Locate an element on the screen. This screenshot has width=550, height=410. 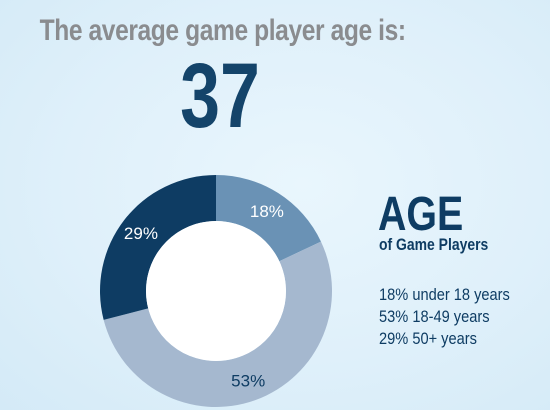
average-age-number: 37 is located at coordinates (220, 96).